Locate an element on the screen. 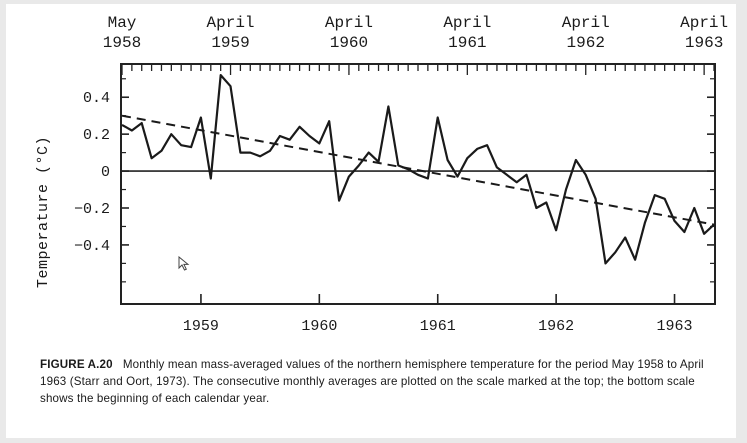  top-axis-label-year: 1959 is located at coordinates (230, 43).